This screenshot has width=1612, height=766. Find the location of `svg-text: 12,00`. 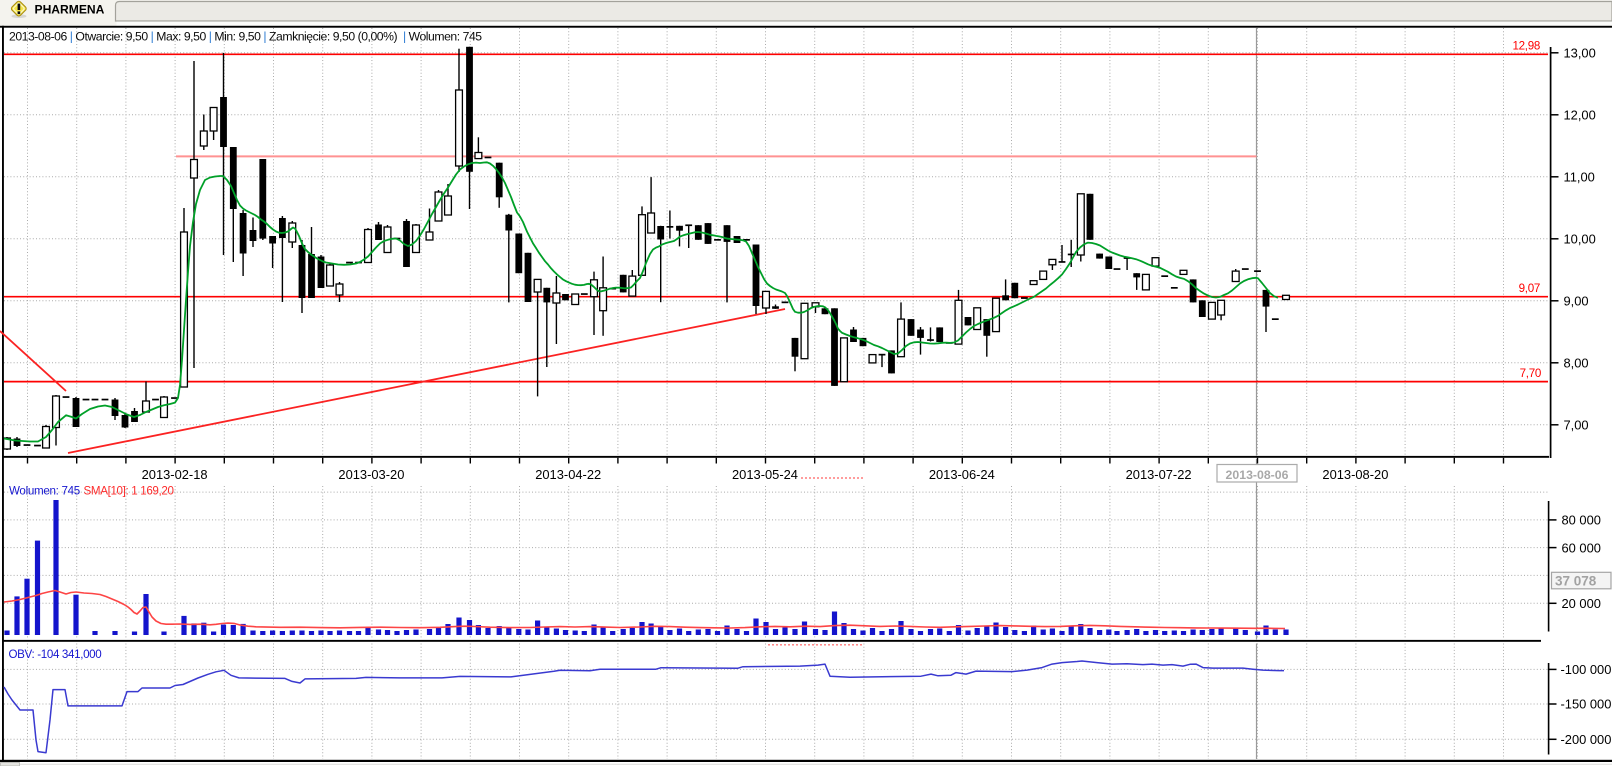

svg-text: 12,00 is located at coordinates (1580, 115).